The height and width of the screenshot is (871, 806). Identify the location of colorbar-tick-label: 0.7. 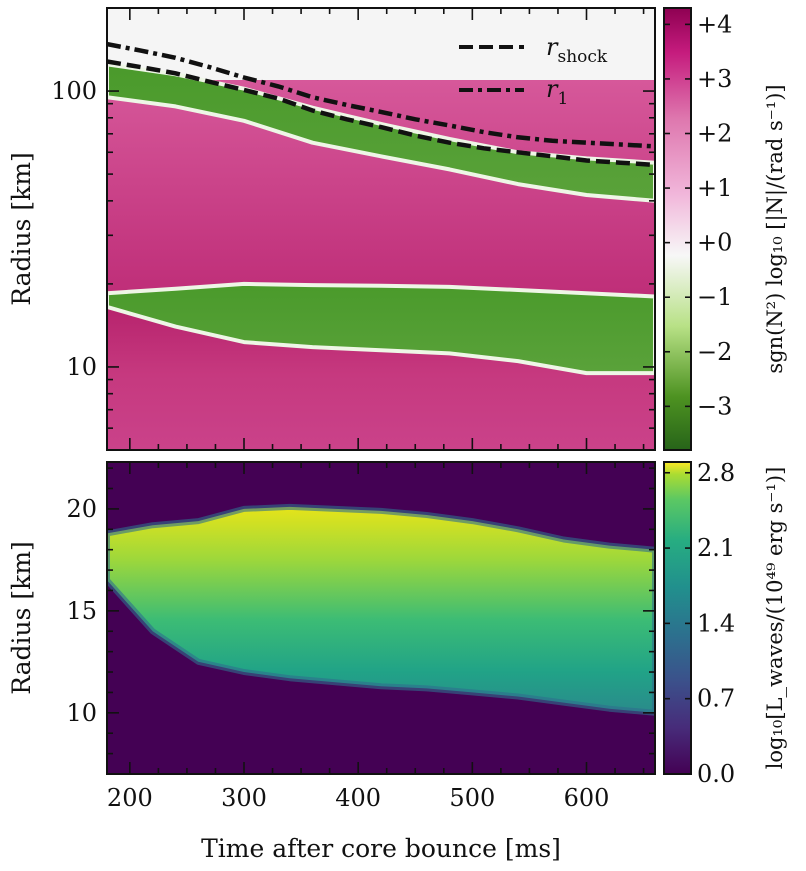
(716, 699).